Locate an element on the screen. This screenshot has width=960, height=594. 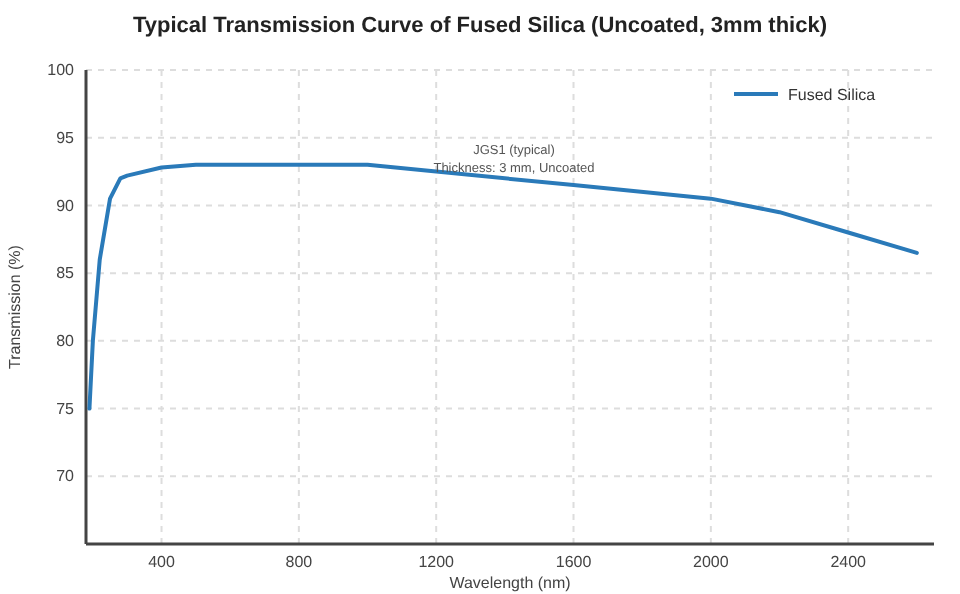
x-tick-label: 1200 is located at coordinates (437, 562).